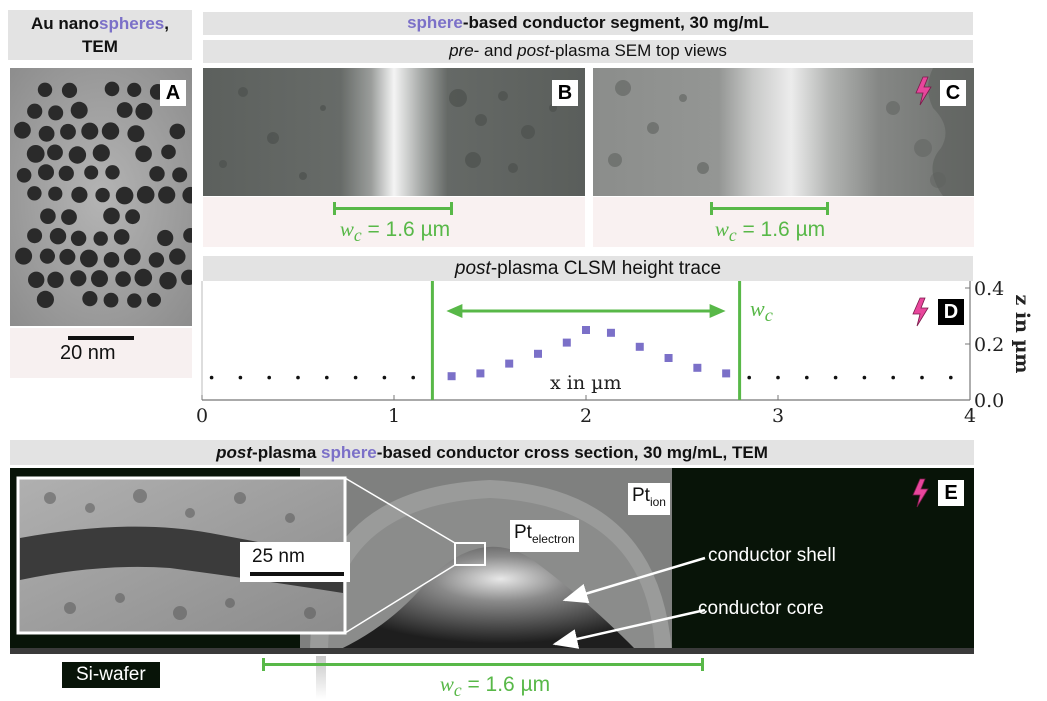  I want to click on panel-e-wafer-label: Si-wafer, so click(111, 675).